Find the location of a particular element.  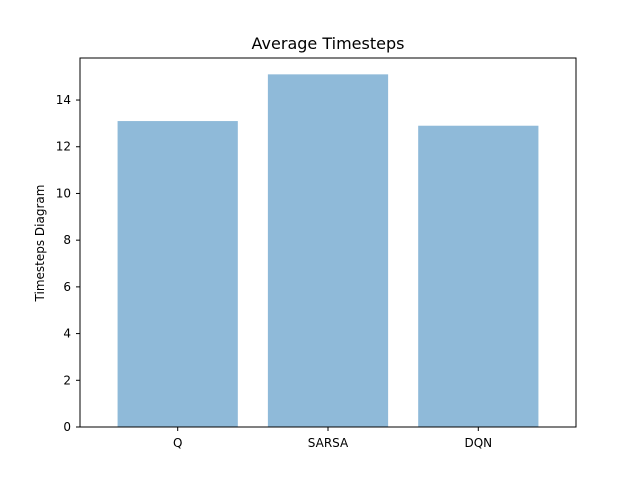

y-tick-label: 10 is located at coordinates (63, 193).